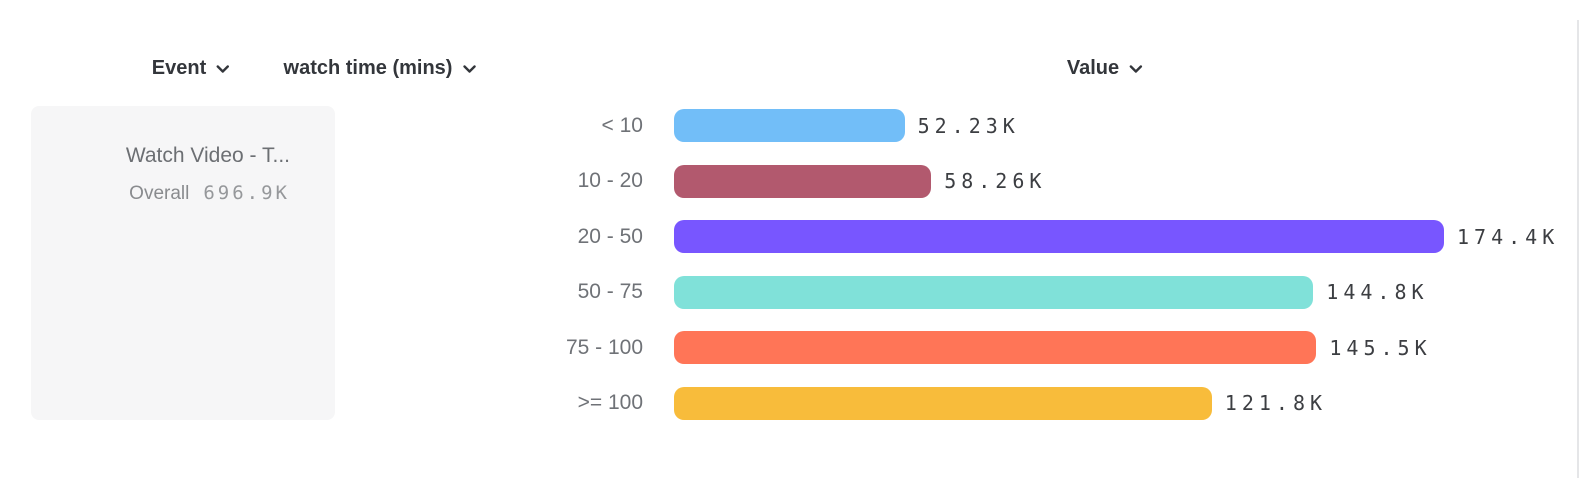 The width and height of the screenshot is (1584, 478). I want to click on bar-row: 50 - 75 144.8K, so click(792, 293).